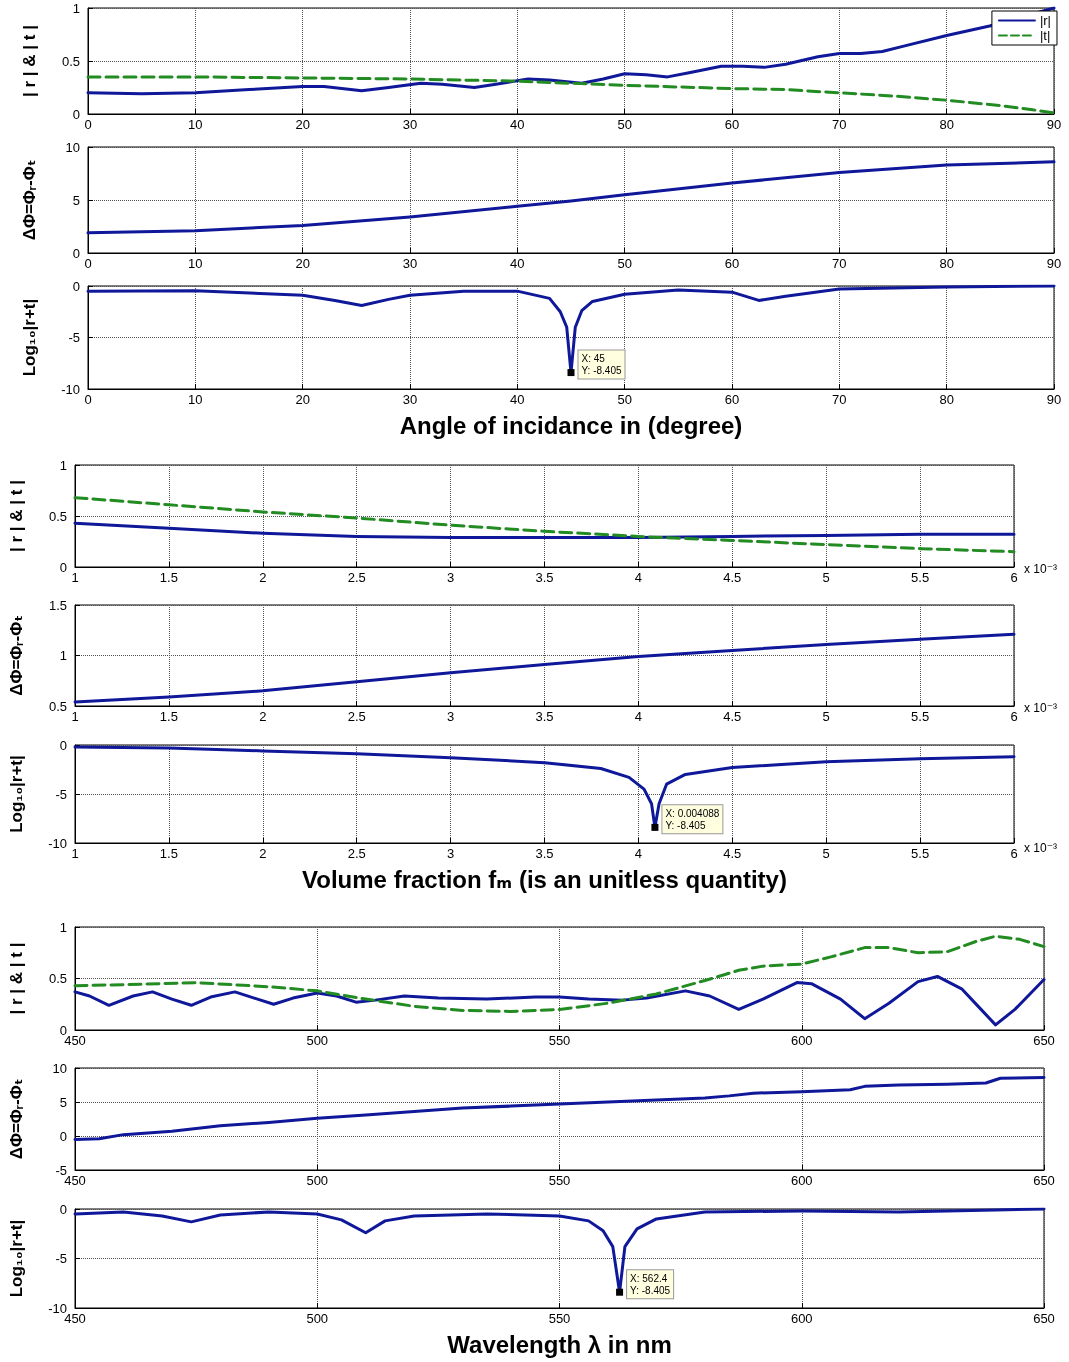 The width and height of the screenshot is (1069, 1362). What do you see at coordinates (59, 1068) in the screenshot?
I see `y-tick-label: 10` at bounding box center [59, 1068].